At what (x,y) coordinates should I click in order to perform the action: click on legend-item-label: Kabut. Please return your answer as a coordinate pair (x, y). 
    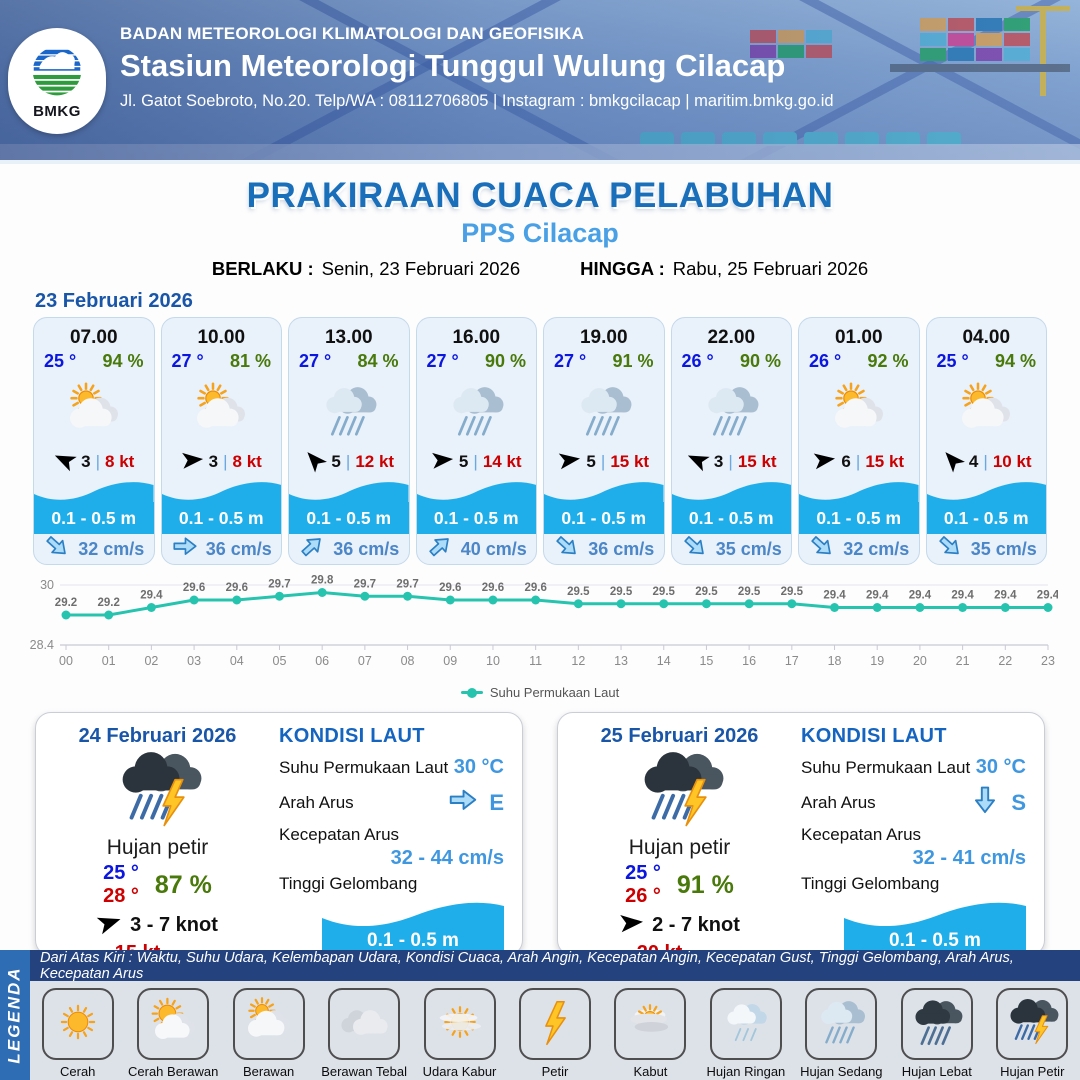
    Looking at the image, I should click on (650, 1071).